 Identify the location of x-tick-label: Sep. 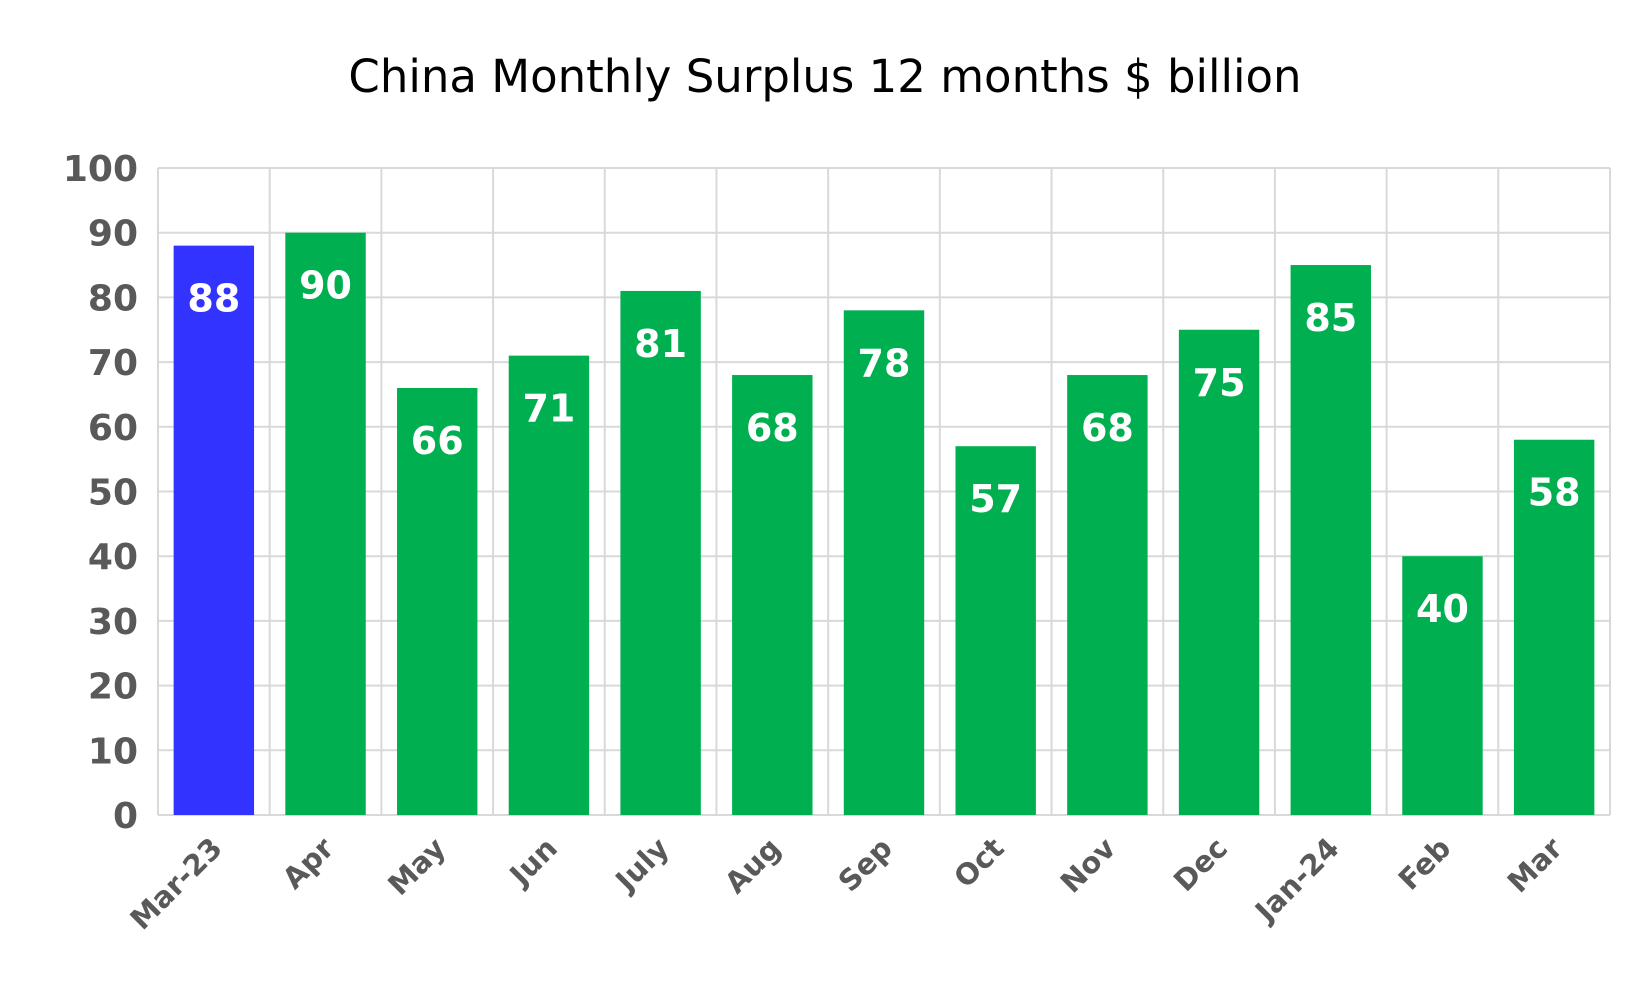
(865, 864).